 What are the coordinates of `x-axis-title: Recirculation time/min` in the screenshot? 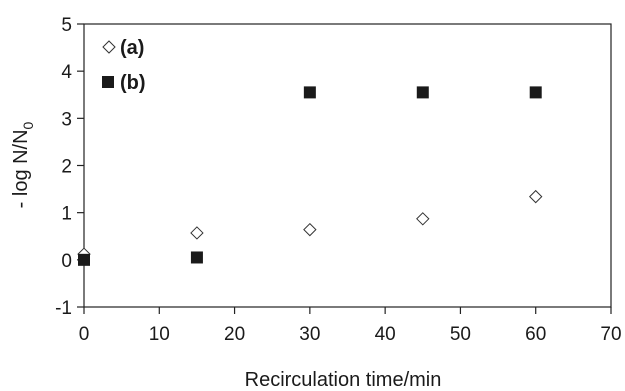 It's located at (343, 380).